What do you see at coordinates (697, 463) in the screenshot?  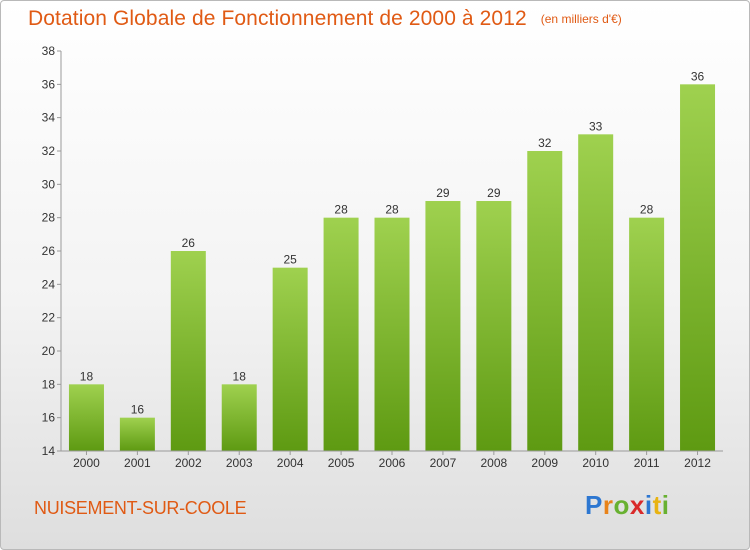 I see `x-tick-label: 2012` at bounding box center [697, 463].